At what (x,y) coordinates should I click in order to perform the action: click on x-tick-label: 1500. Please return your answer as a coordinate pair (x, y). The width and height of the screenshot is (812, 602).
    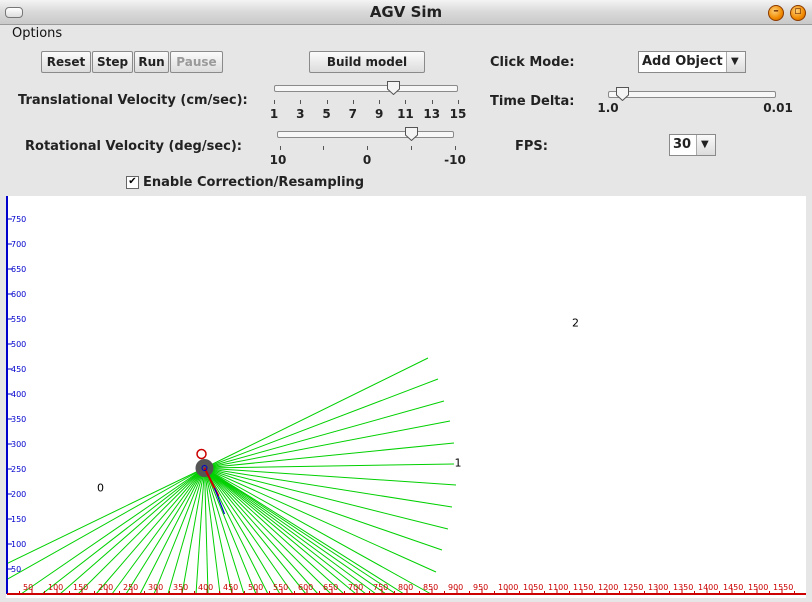
    Looking at the image, I should click on (758, 587).